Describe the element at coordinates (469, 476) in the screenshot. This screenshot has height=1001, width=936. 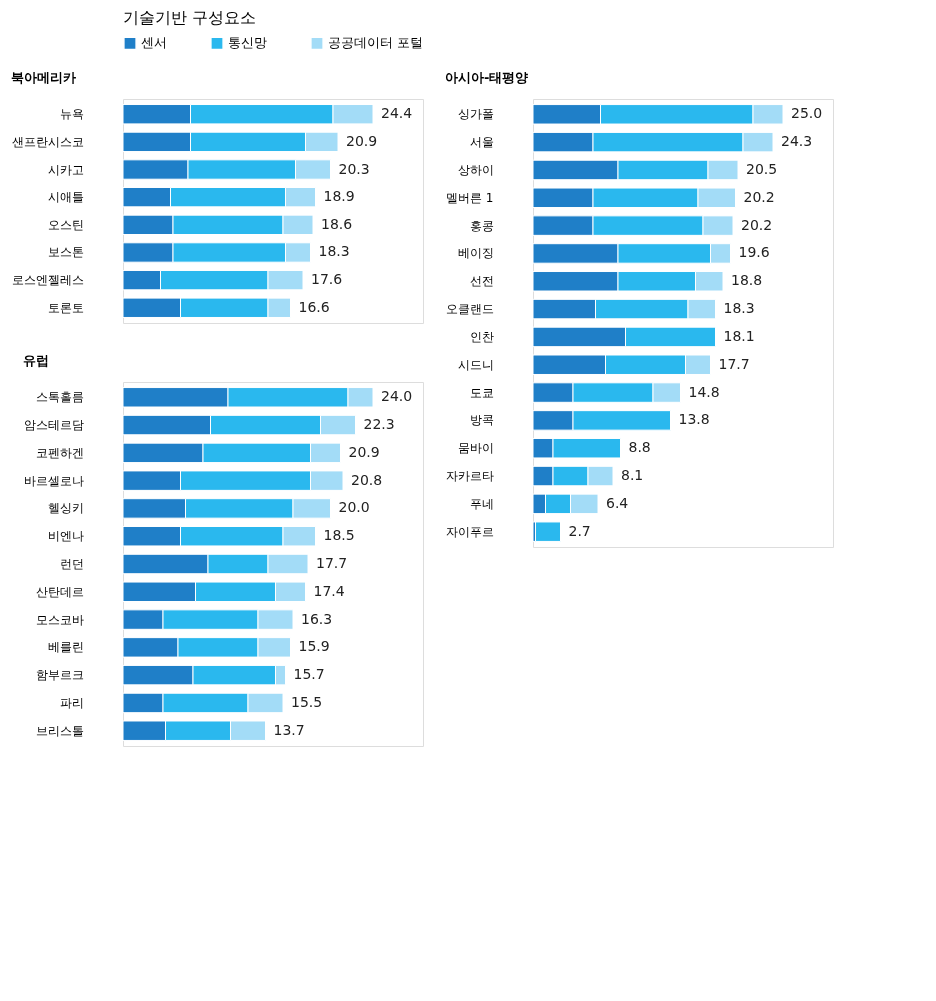
I see `y-tick-label: 자카르타` at that location.